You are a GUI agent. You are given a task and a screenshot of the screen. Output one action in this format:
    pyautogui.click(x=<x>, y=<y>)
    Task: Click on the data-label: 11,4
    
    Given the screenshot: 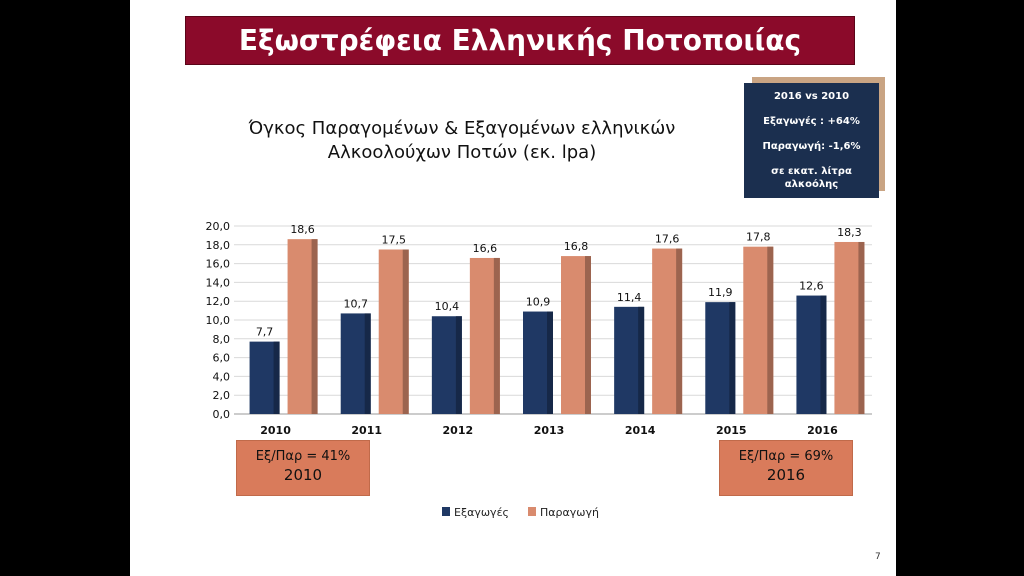 What is the action you would take?
    pyautogui.click(x=629, y=297)
    